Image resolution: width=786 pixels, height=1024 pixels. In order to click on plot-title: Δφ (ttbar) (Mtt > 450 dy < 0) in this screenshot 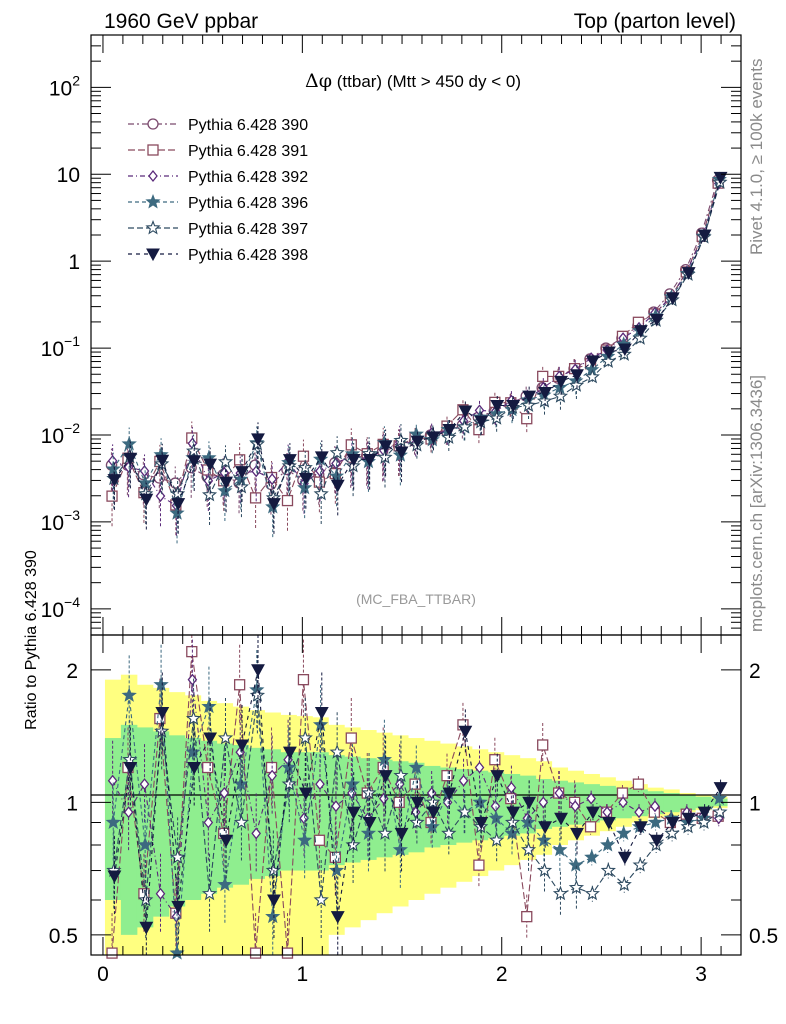, I will do `click(413, 81)`.